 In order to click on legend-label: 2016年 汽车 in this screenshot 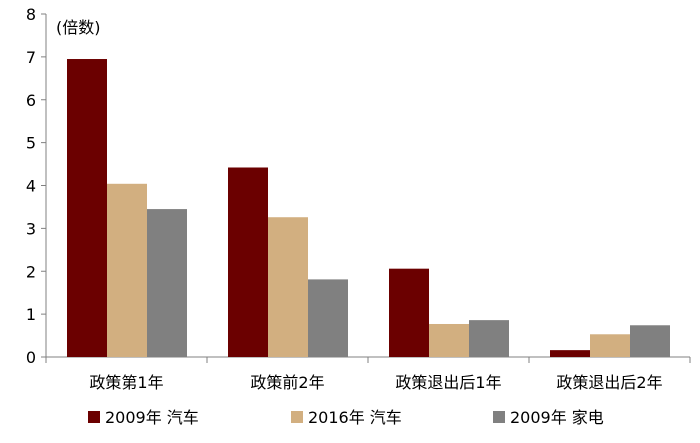, I will do `click(355, 417)`.